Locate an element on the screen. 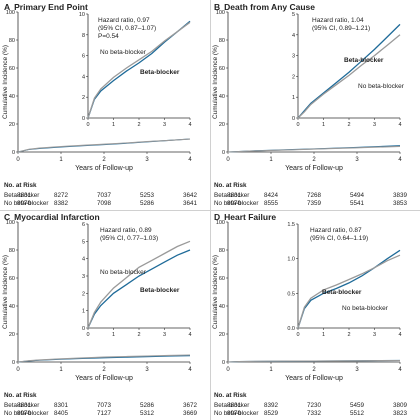  panel-header: D Heart Failure is located at coordinates (245, 217).